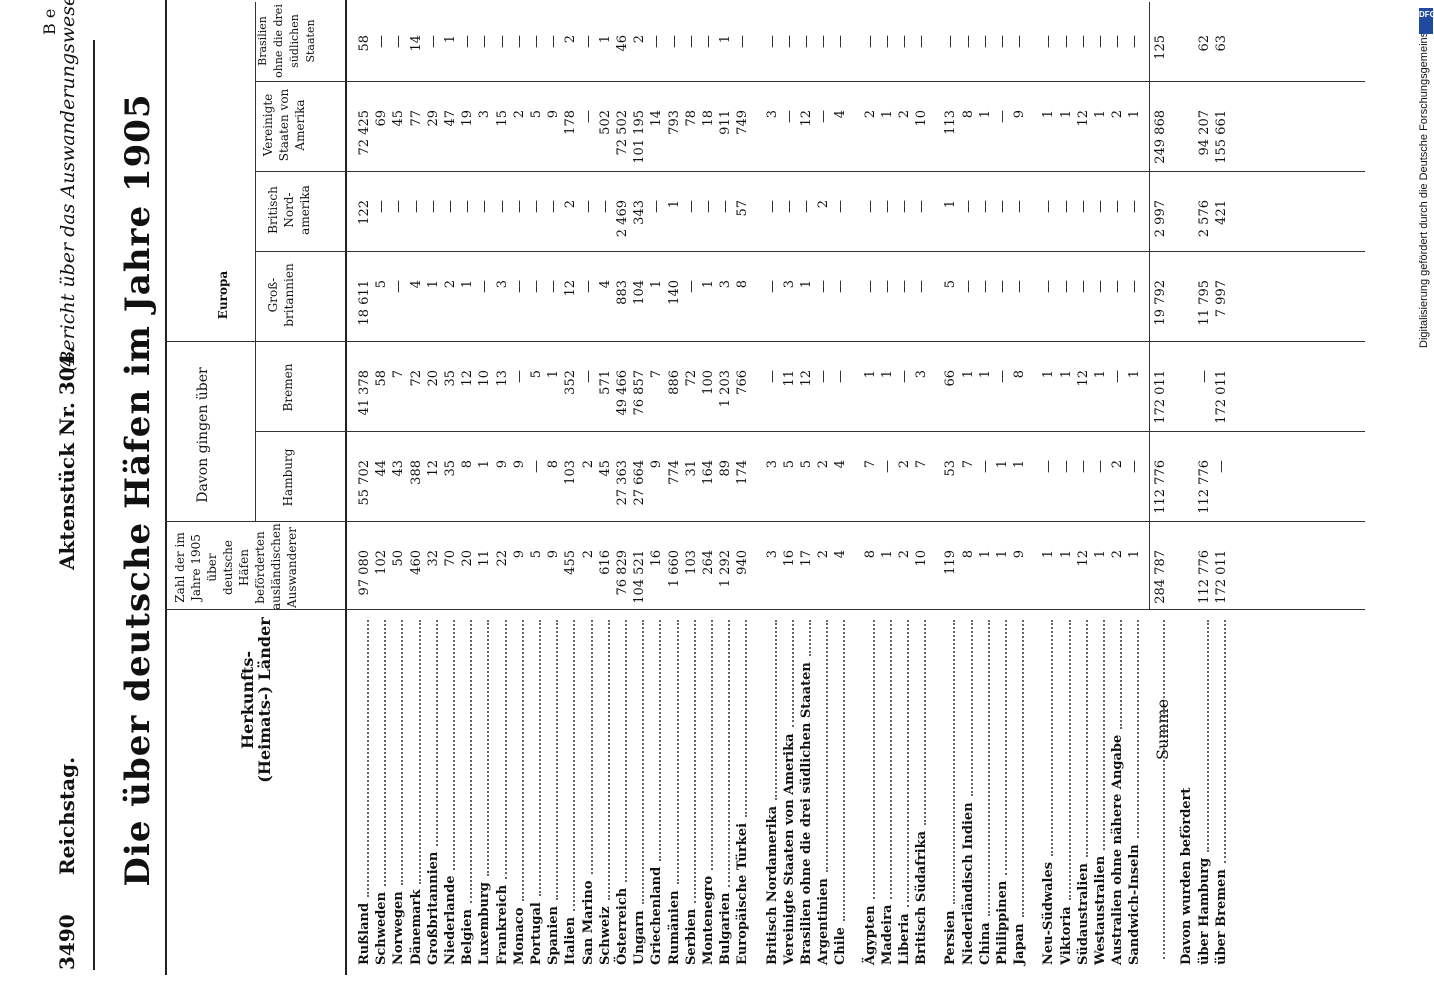 This screenshot has height=1000, width=1434. What do you see at coordinates (433, 908) in the screenshot?
I see `row-label: Großbritannien` at bounding box center [433, 908].